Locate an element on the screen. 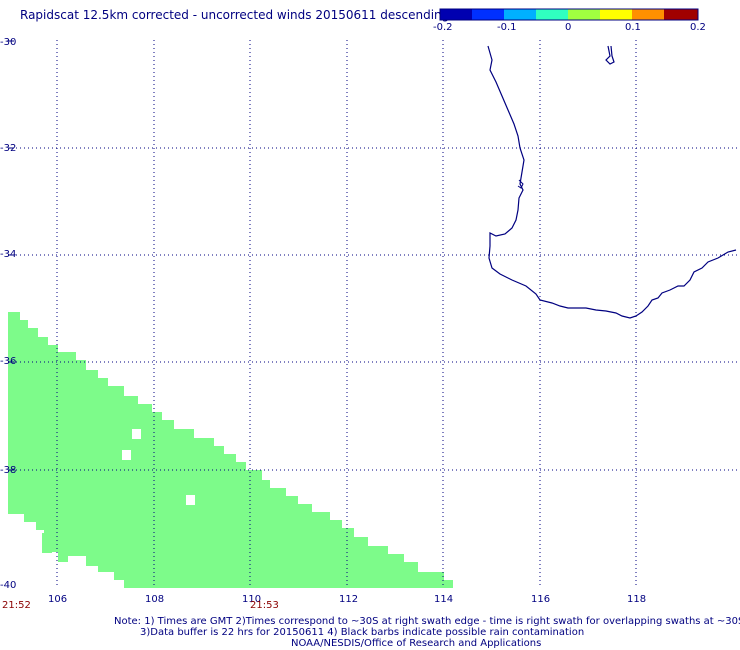 The width and height of the screenshot is (740, 650). lon-label: 106 is located at coordinates (58, 599).